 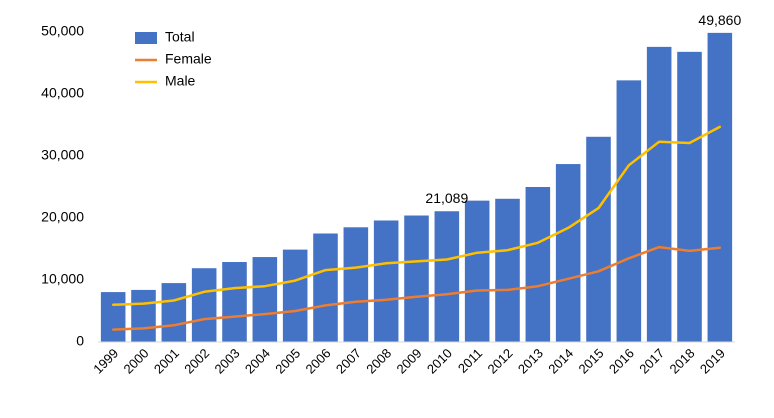 What do you see at coordinates (416, 278) in the screenshot?
I see `bar-total-2009` at bounding box center [416, 278].